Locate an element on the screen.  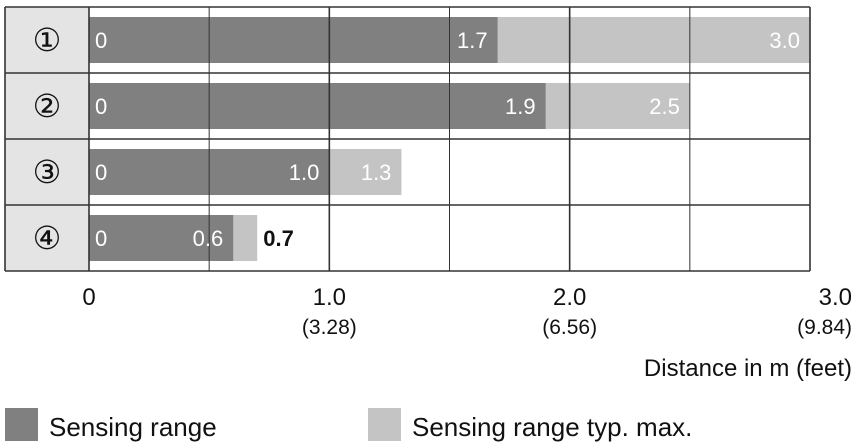
x-tick-label: 0 is located at coordinates (88, 297).